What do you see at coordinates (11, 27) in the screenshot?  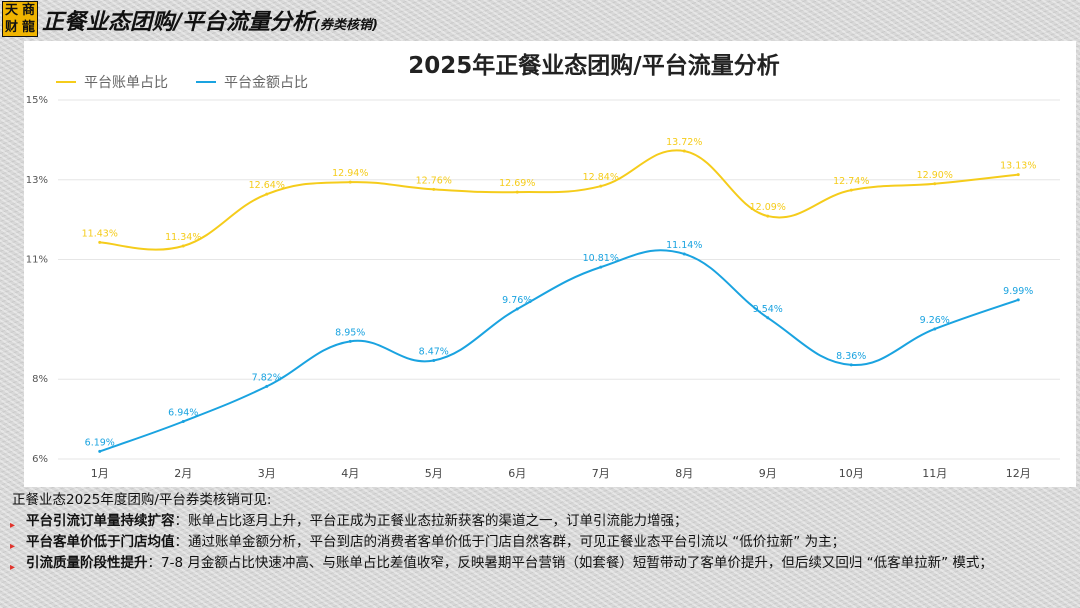 I see `logo-char: 财` at bounding box center [11, 27].